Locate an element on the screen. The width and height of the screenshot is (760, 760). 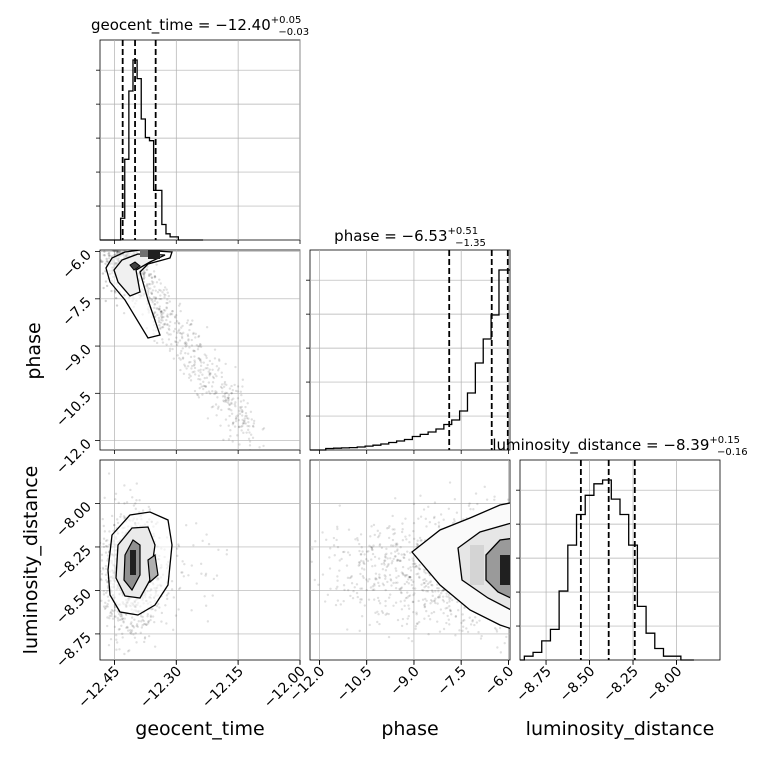
density-cell is located at coordinates (144, 253).